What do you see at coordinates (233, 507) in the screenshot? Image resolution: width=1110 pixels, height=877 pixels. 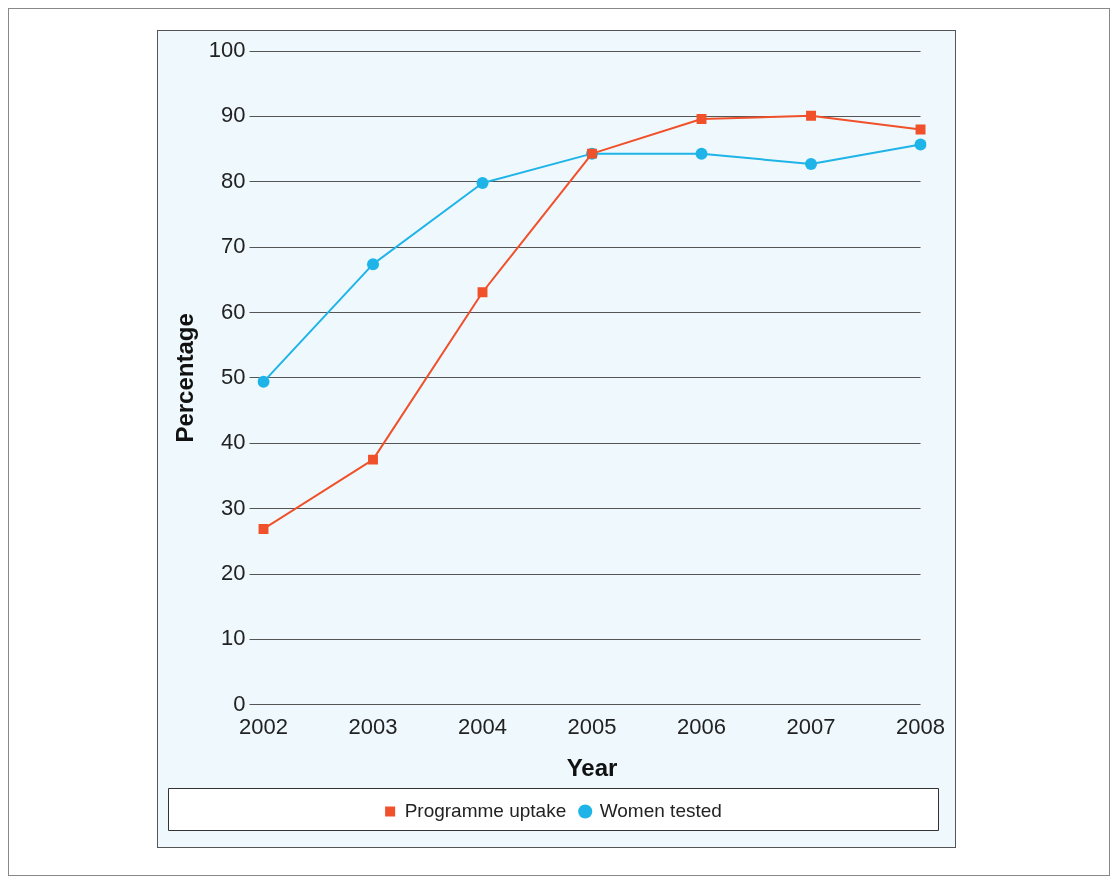 I see `y-tick-label: 30` at bounding box center [233, 507].